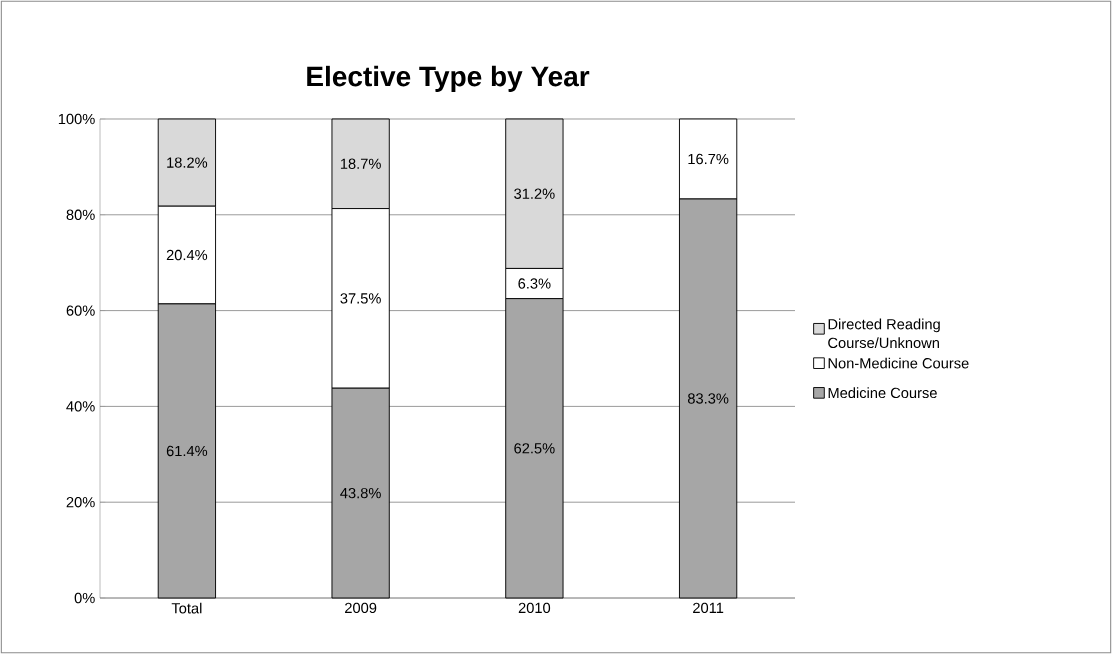 This screenshot has height=654, width=1112. Describe the element at coordinates (361, 608) in the screenshot. I see `x-tick-label: 2009` at that location.